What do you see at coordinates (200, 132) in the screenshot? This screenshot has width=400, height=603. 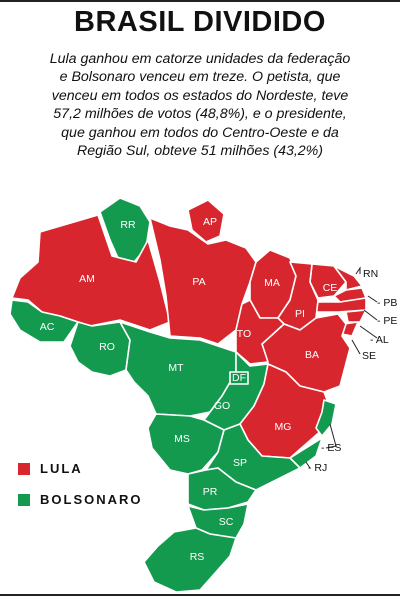 I see `lede-line: que ganhou em todos do Centro-Oeste e da` at bounding box center [200, 132].